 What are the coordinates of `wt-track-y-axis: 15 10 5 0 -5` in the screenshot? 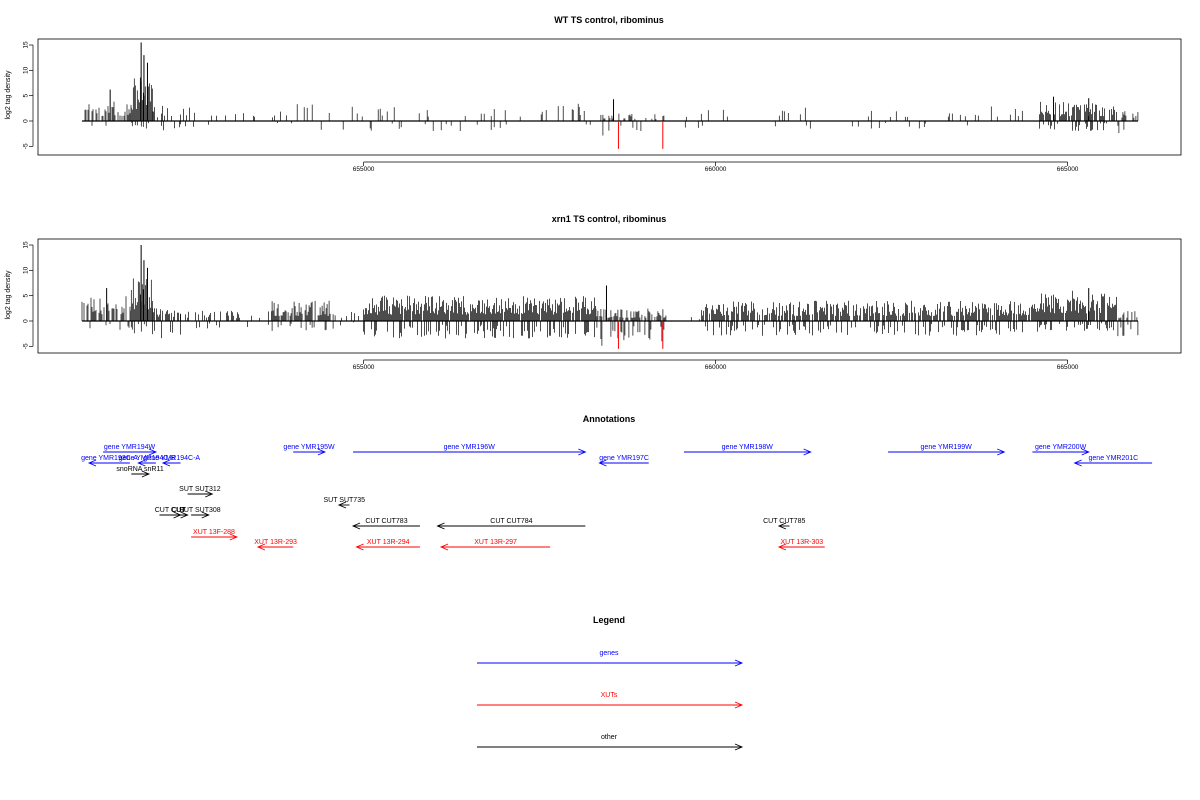 It's located at (28, 95).